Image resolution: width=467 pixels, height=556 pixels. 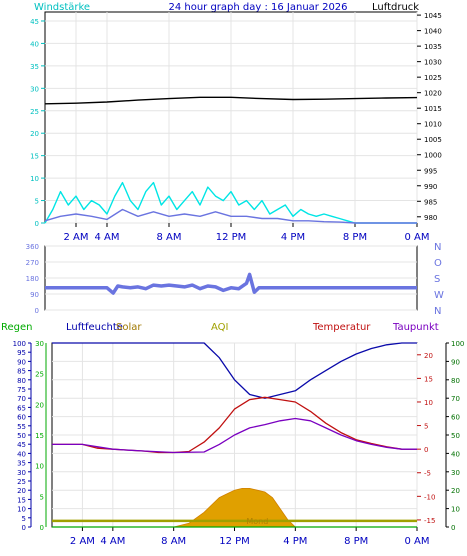 I want to click on series-area-solar, so click(x=235, y=507).